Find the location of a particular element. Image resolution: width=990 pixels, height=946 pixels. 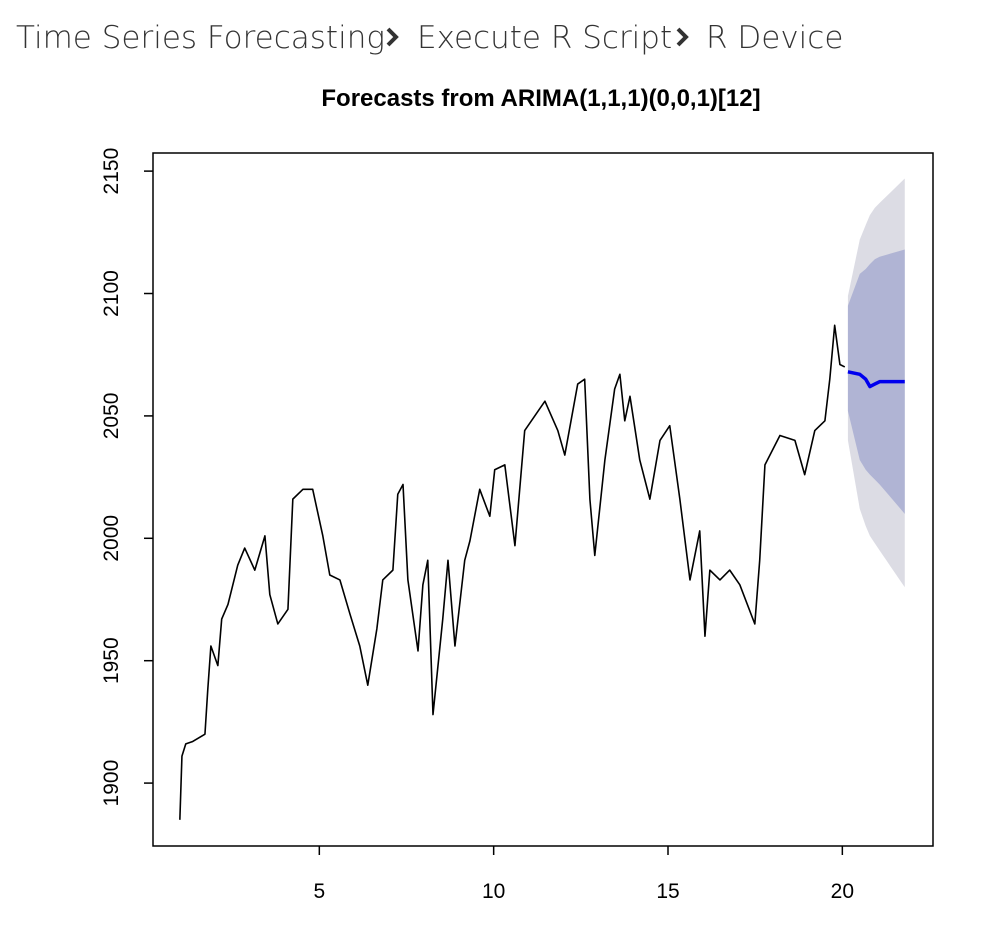

y-tick-label: 2000 is located at coordinates (111, 538).